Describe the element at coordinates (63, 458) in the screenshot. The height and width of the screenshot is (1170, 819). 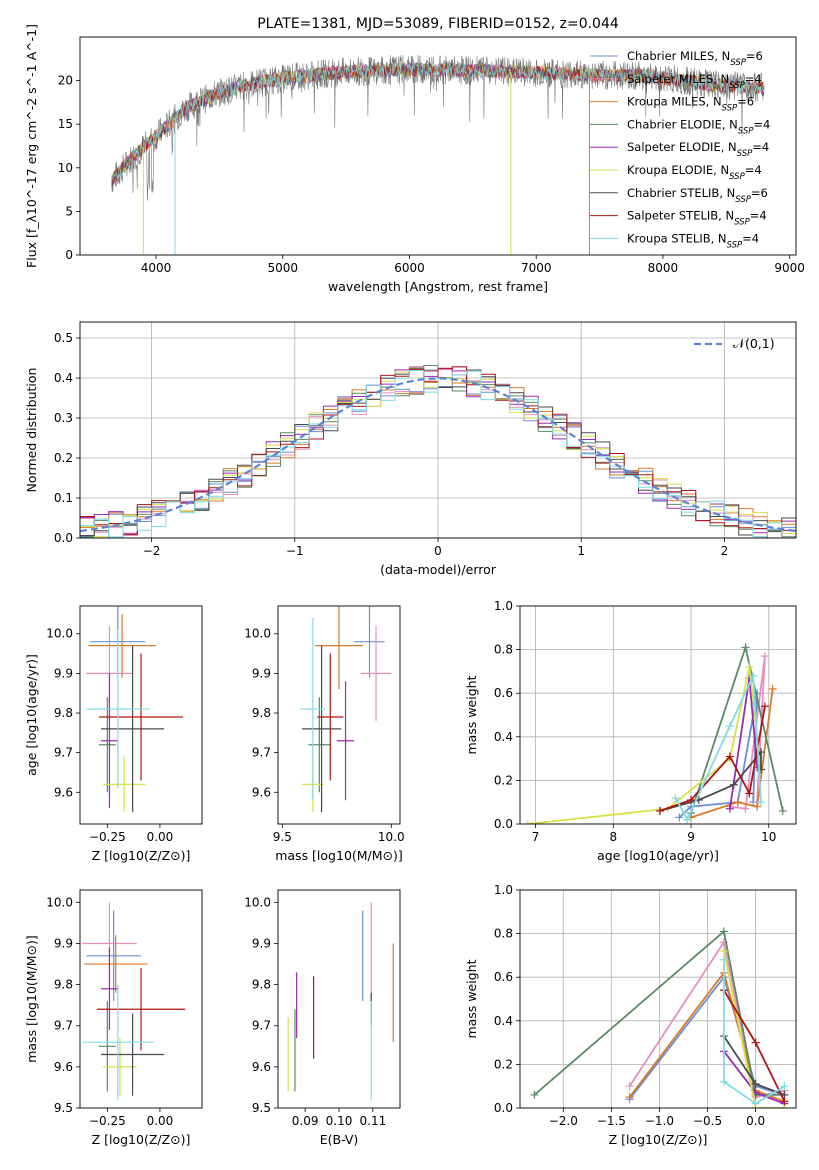
I see `y-tick-label: 0.2` at that location.